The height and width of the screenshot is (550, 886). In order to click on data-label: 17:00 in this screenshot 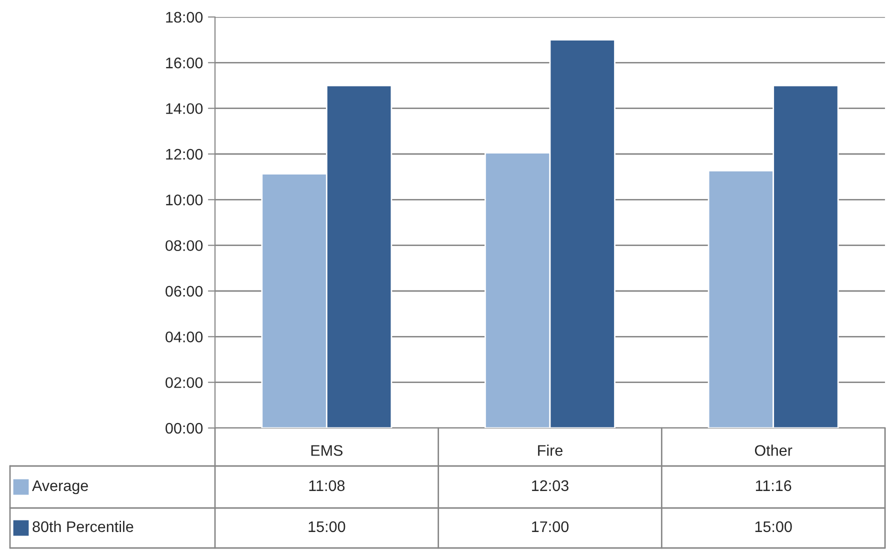, I will do `click(550, 526)`.